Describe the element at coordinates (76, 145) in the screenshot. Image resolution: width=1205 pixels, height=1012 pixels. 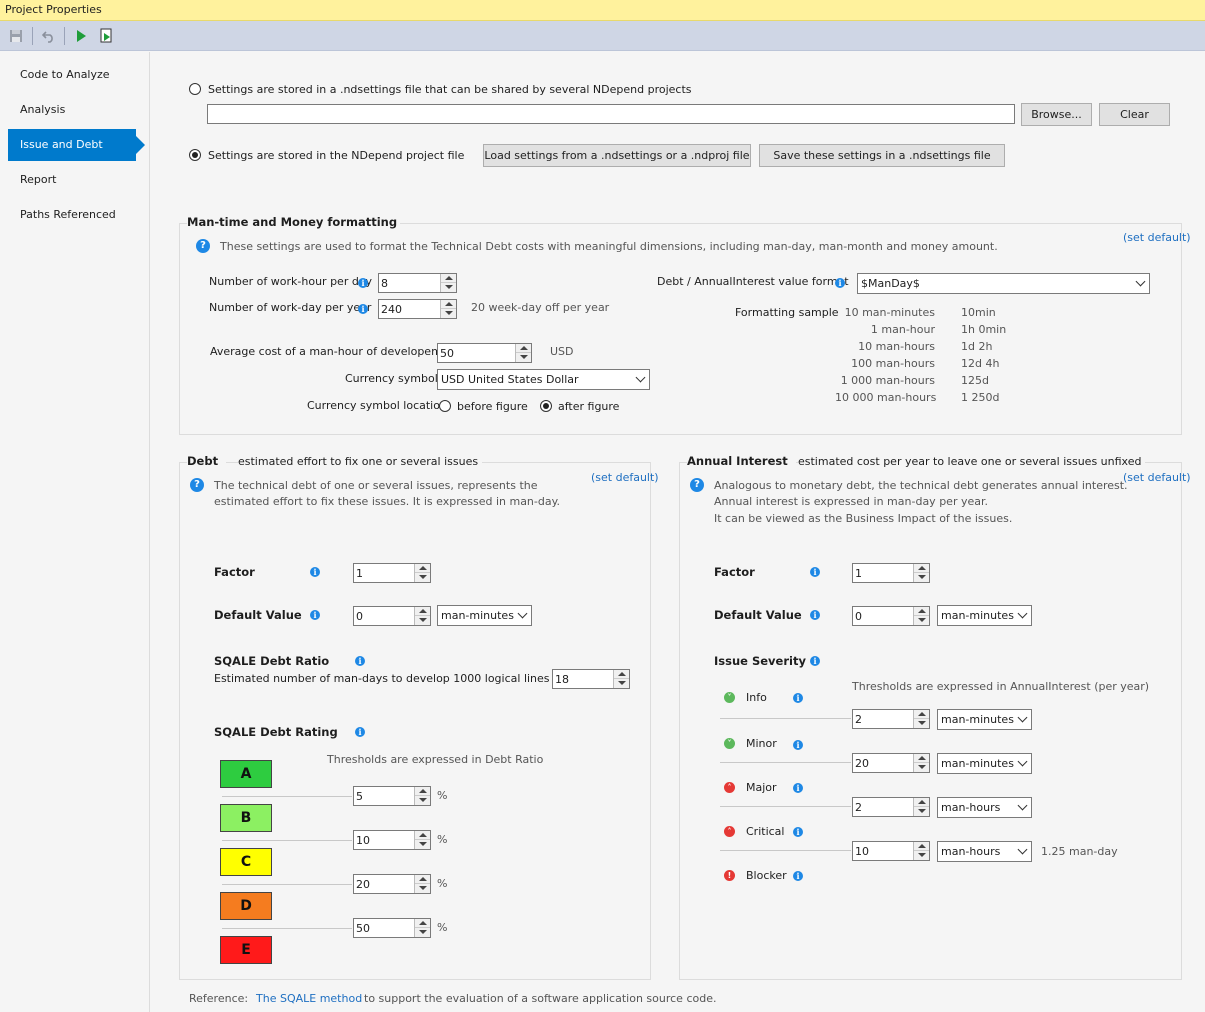
I see `sidebar-item-issue-and-debt: Issue and Debt` at that location.